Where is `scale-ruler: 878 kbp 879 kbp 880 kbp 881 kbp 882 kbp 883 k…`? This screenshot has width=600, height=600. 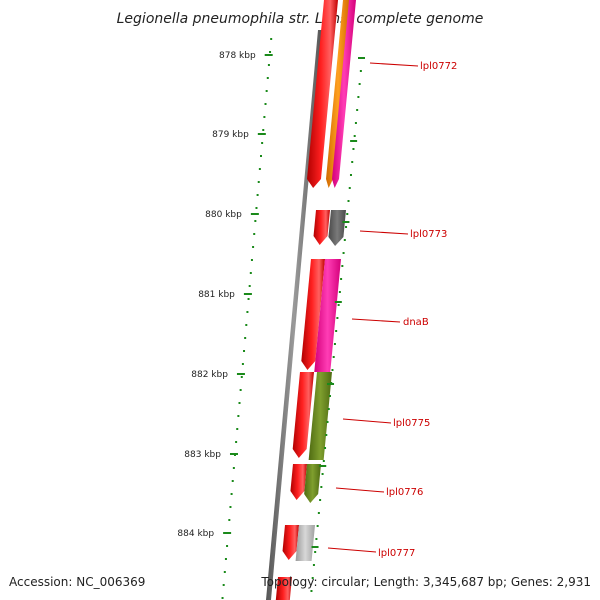 scale-ruler: 878 kbp 879 kbp 880 kbp 881 kbp 882 kbp 883 k… is located at coordinates (225, 318).